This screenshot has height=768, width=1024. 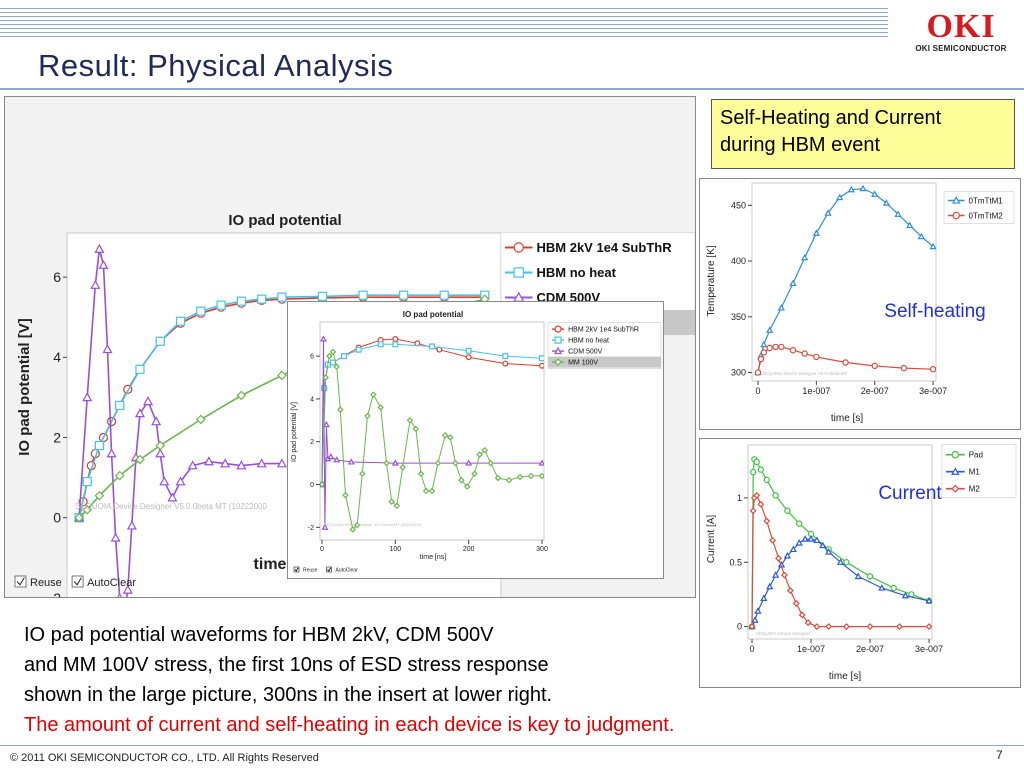 I want to click on series-group, so click(x=840, y=543).